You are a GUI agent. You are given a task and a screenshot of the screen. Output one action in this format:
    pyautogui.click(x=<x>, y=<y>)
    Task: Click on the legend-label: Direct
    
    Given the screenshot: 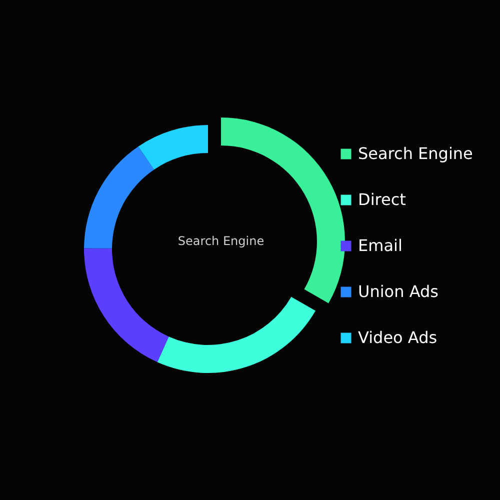 What is the action you would take?
    pyautogui.click(x=382, y=199)
    